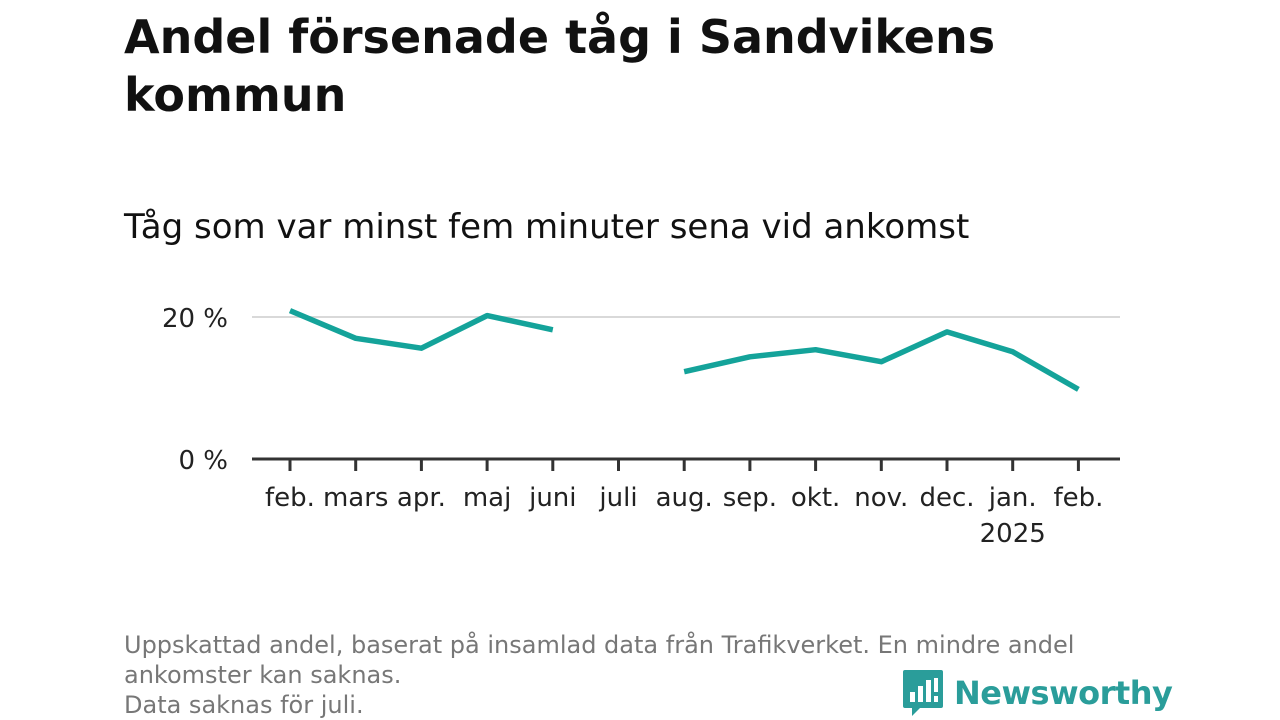  I want to click on chart-title: Andel försenade tåg i Sandvikens kommun, so click(560, 66).